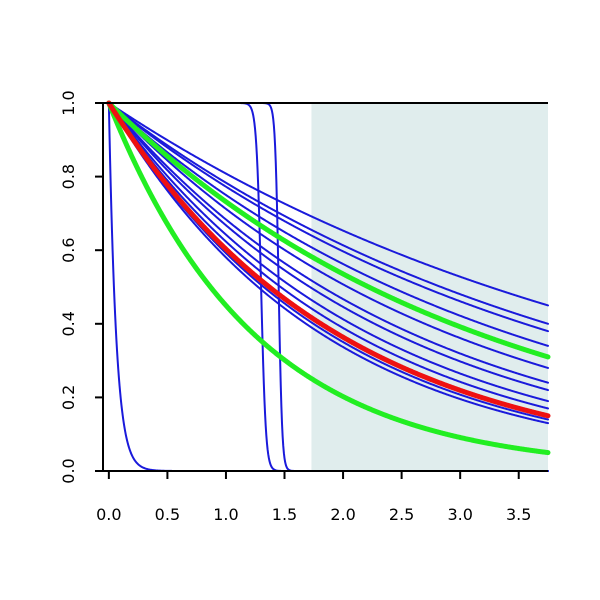  Describe the element at coordinates (68, 470) in the screenshot. I see `y-tick-label: 0.0` at that location.